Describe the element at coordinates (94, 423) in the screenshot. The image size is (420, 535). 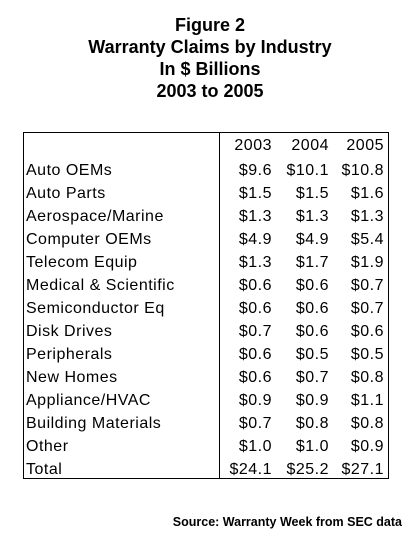
I see `row-label: Building Materials` at that location.